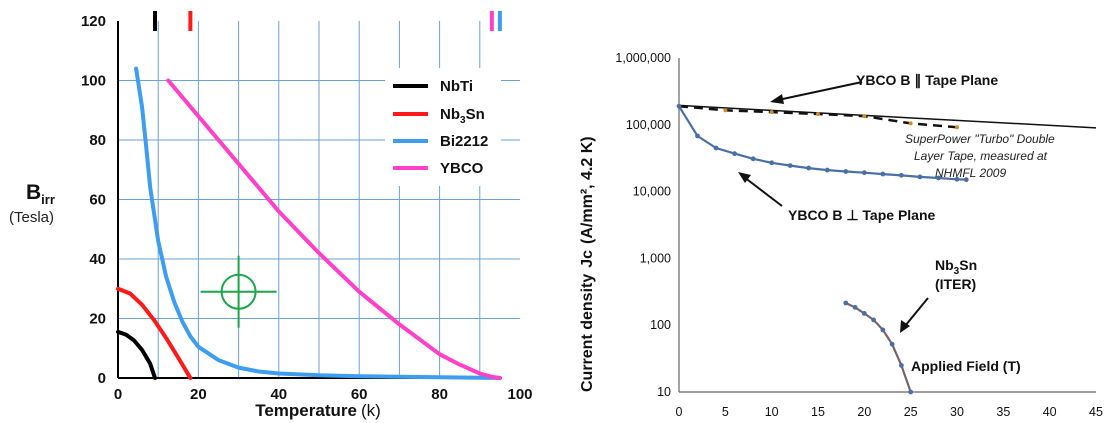 The height and width of the screenshot is (423, 1106). I want to click on x-tick-label: 35, so click(1003, 412).